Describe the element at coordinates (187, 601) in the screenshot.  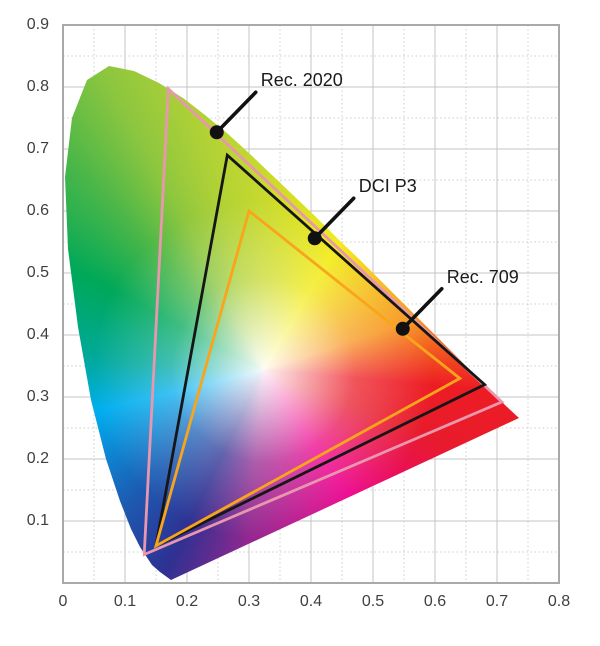
I see `x-tick-0-2: 0.2` at that location.